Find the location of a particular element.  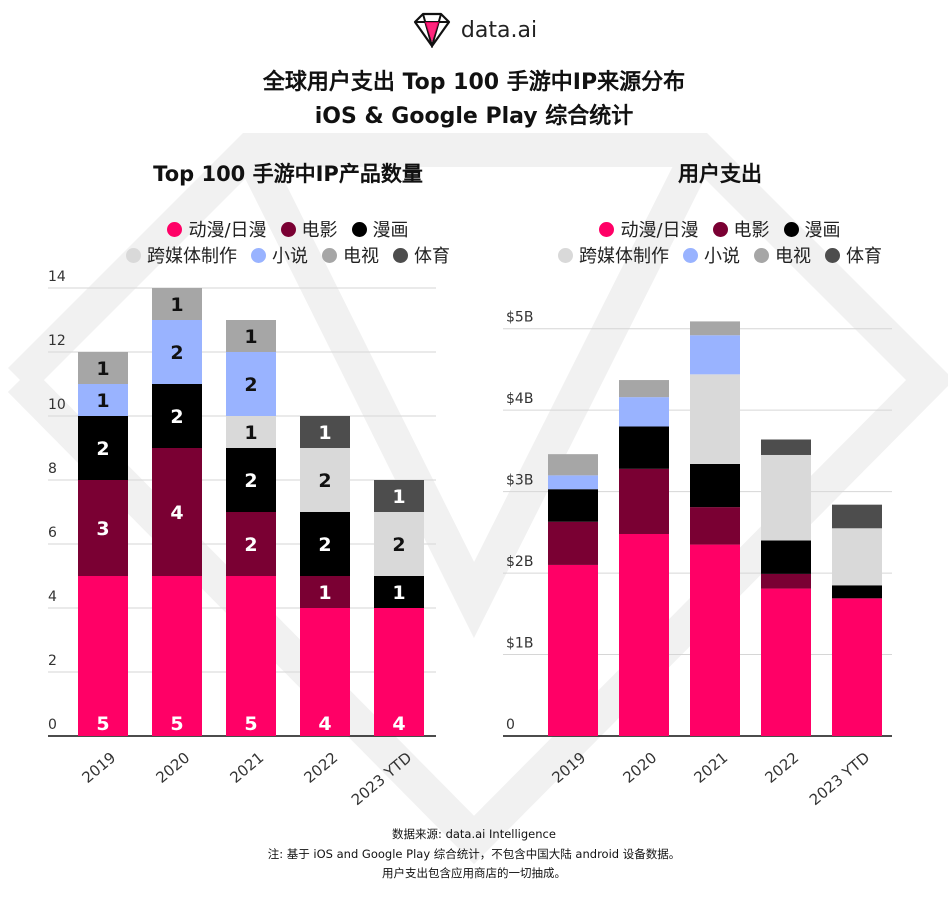

y-tick-label: 12 is located at coordinates (57, 341).